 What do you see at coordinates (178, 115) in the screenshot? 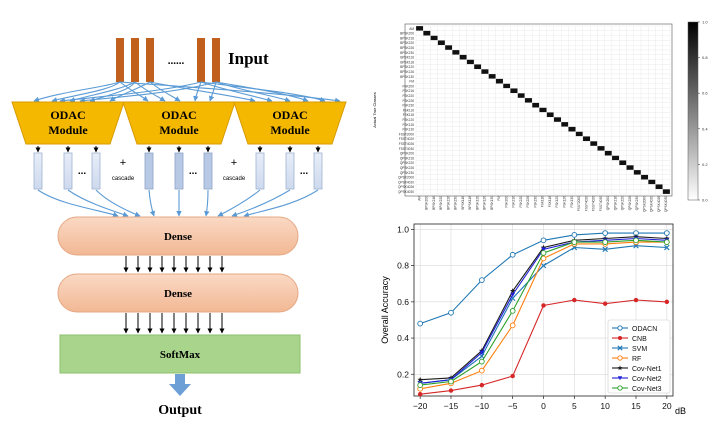
I see `module-label-line1: ODAC` at bounding box center [178, 115].